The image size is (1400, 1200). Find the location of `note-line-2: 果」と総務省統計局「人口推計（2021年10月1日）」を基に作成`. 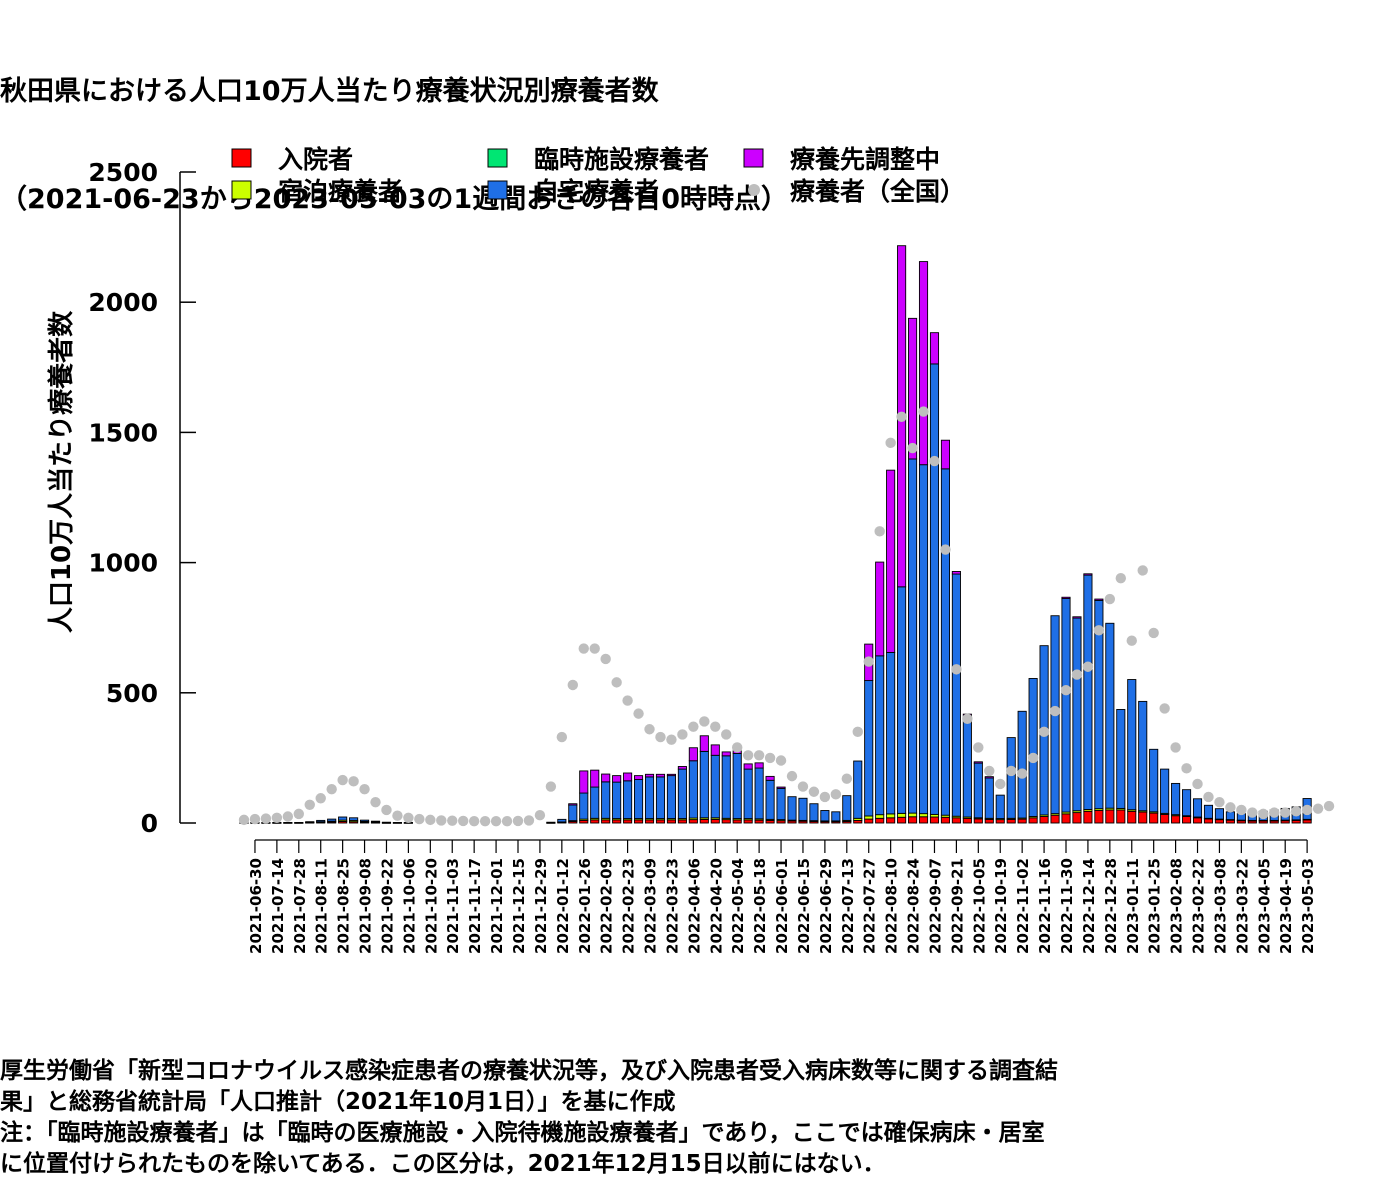

note-line-2: 果」と総務省統計局「人口推計（2021年10月1日）」を基に作成 is located at coordinates (338, 1102).